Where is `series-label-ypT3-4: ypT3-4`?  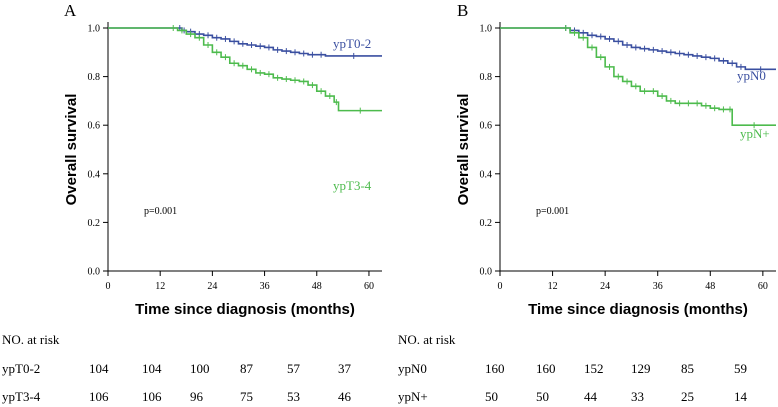
series-label-ypT3-4: ypT3-4 is located at coordinates (352, 185).